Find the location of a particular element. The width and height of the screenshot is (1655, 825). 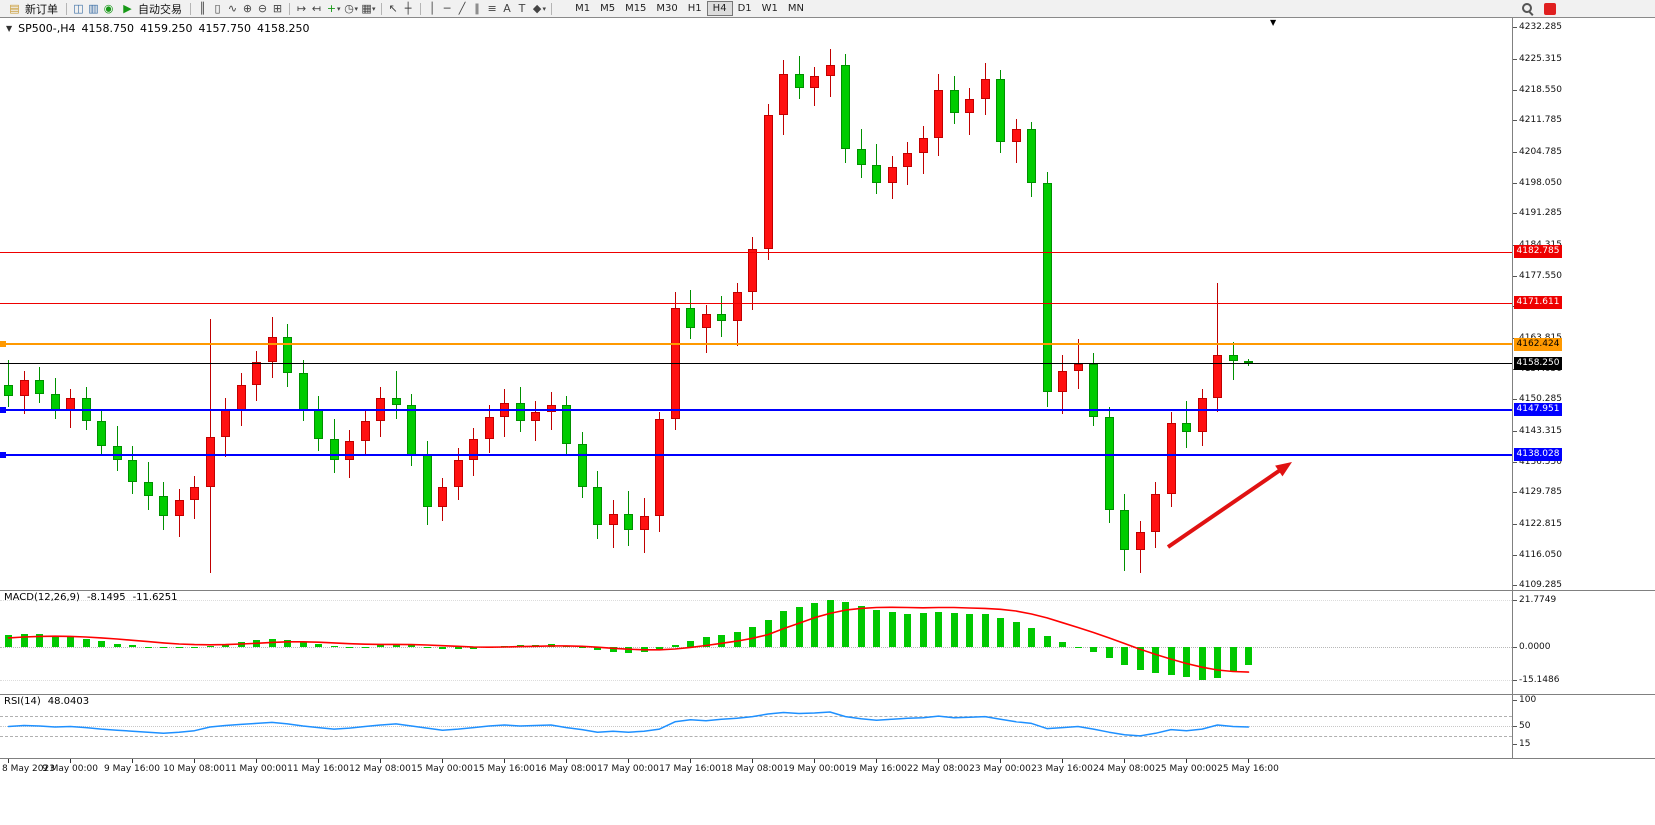

bar-chart-icon: ║ is located at coordinates (202, 8).